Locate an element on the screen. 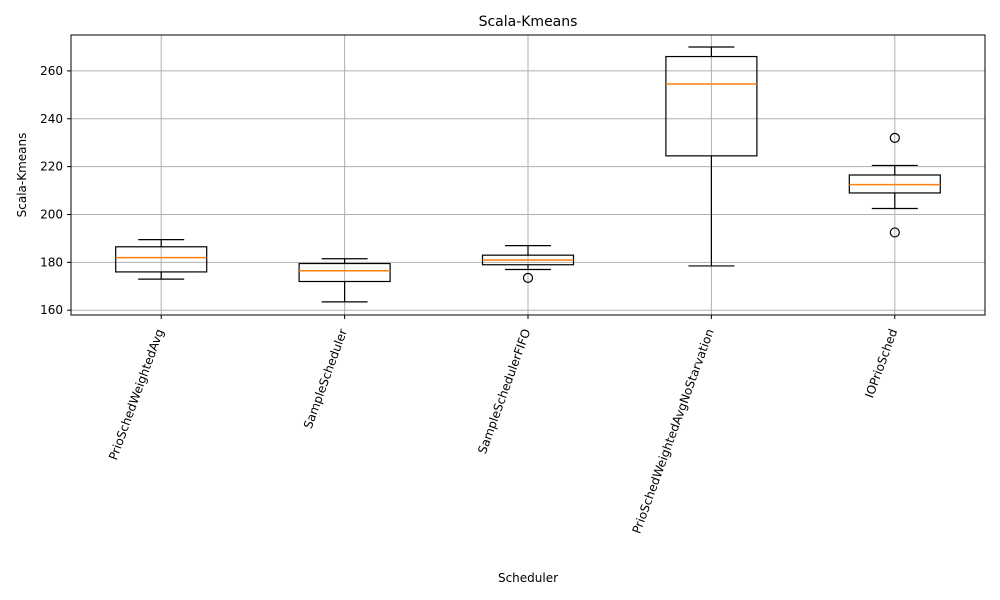 The height and width of the screenshot is (600, 1000). x-tick-label: PrioSchedWeightedAvgNoStarvation is located at coordinates (673, 431).